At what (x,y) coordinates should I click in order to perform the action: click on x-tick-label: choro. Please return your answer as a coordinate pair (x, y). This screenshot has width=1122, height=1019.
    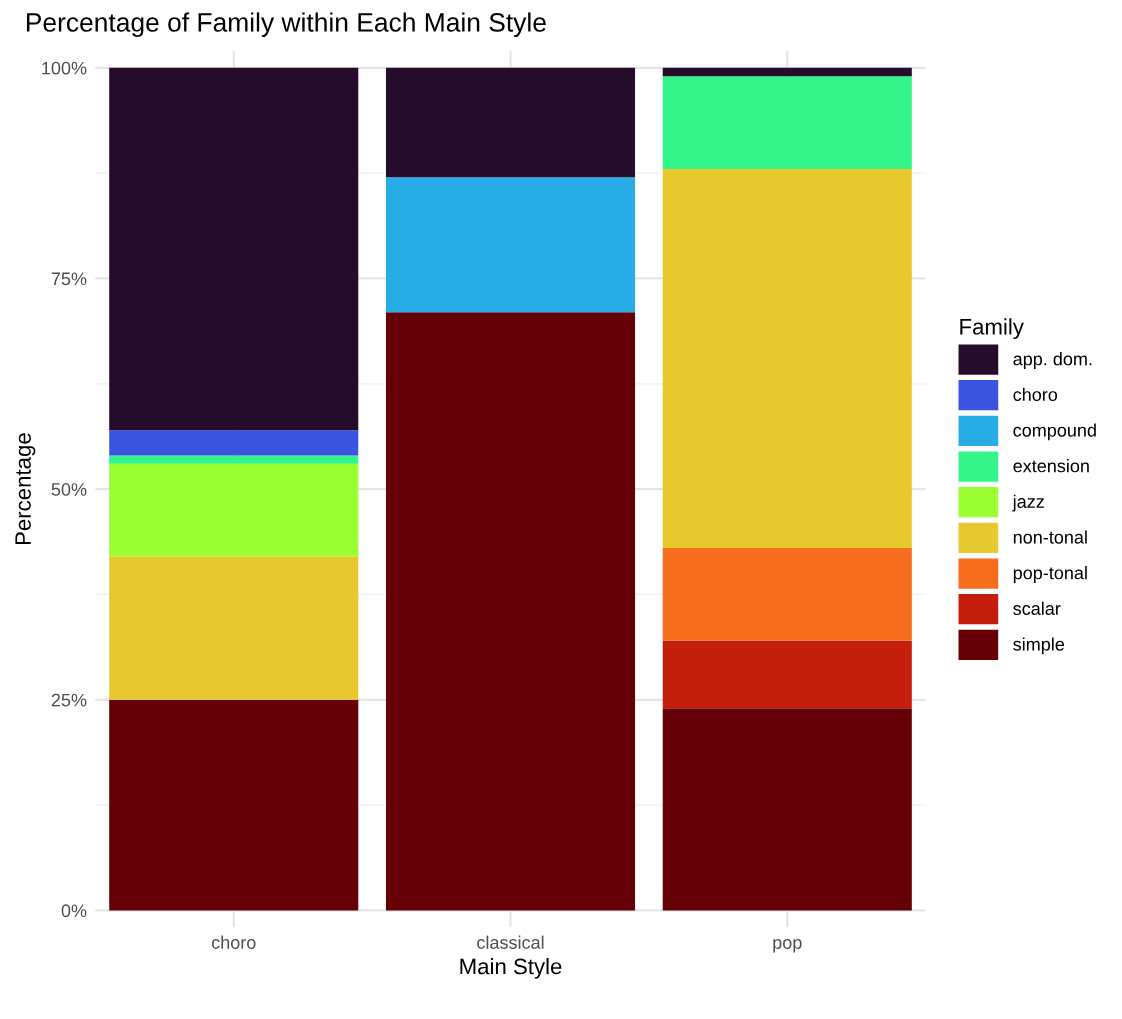
    Looking at the image, I should click on (233, 942).